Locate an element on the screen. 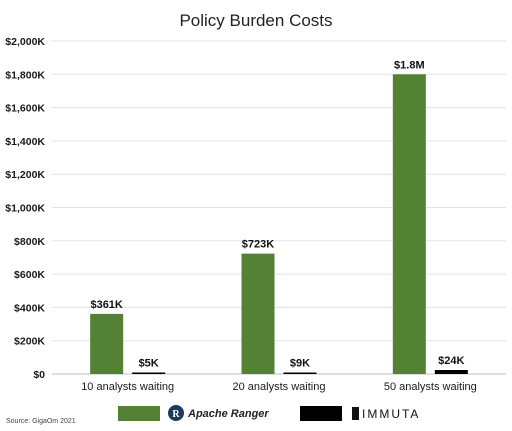 Image resolution: width=512 pixels, height=431 pixels. y-tick-label: $200K is located at coordinates (29, 342).